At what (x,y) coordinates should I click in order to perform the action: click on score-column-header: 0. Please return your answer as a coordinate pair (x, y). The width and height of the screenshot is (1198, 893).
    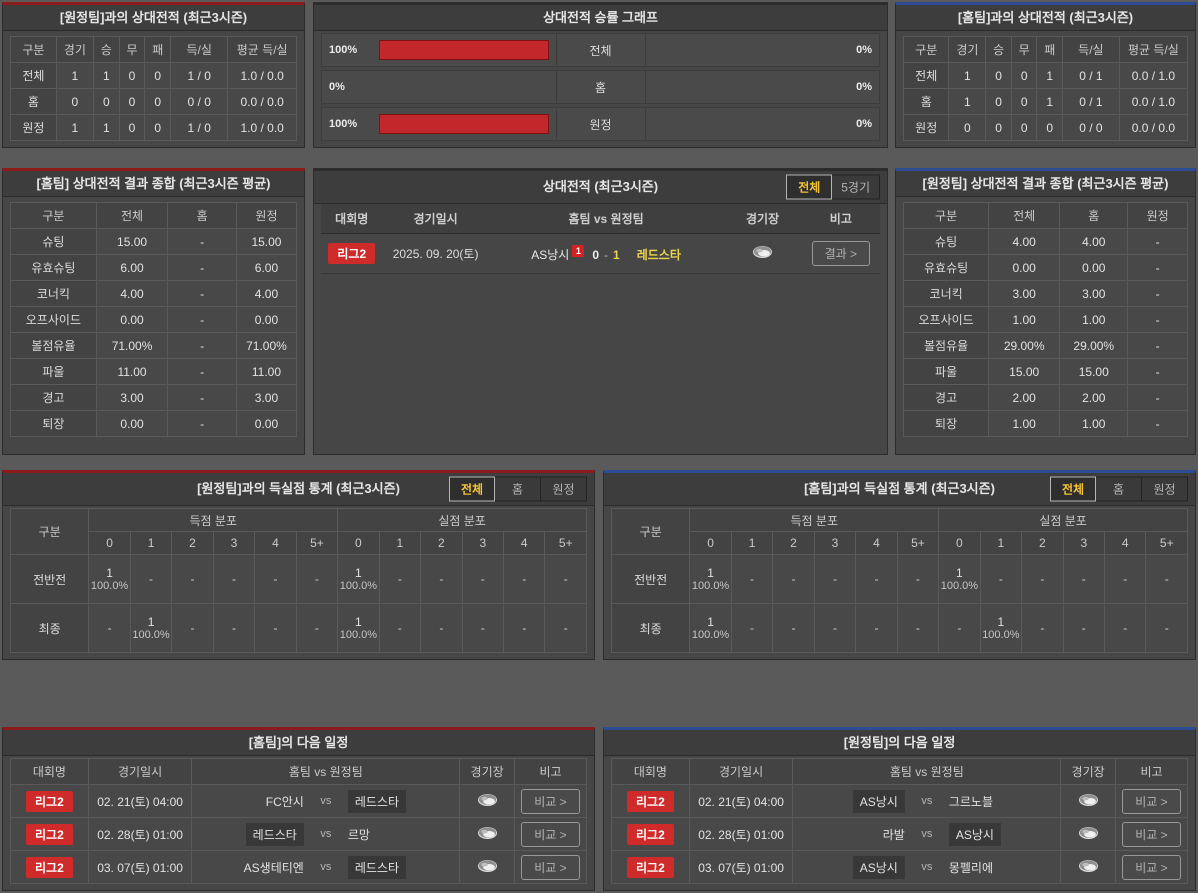
    Looking at the image, I should click on (109, 543).